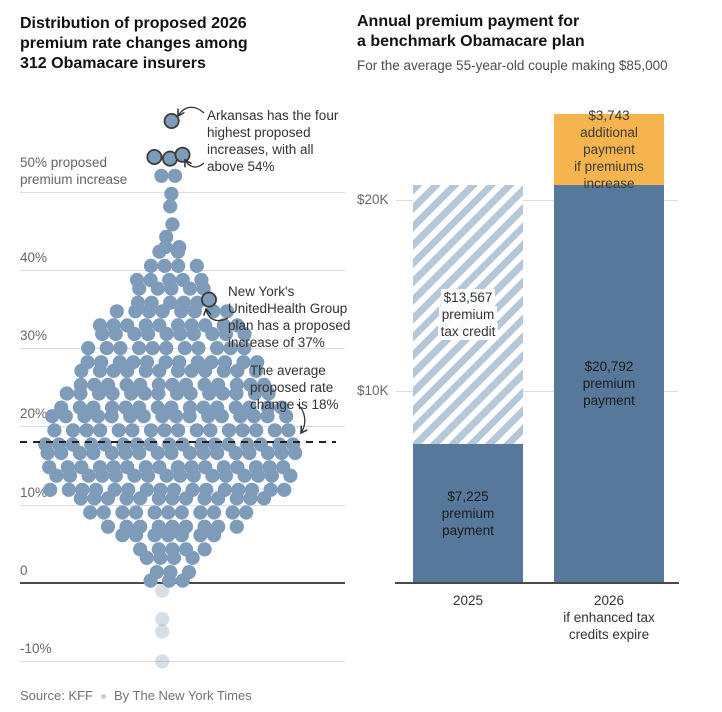 The image size is (722, 712). Describe the element at coordinates (195, 164) in the screenshot. I see `arkansas-arrow-cluster` at that location.